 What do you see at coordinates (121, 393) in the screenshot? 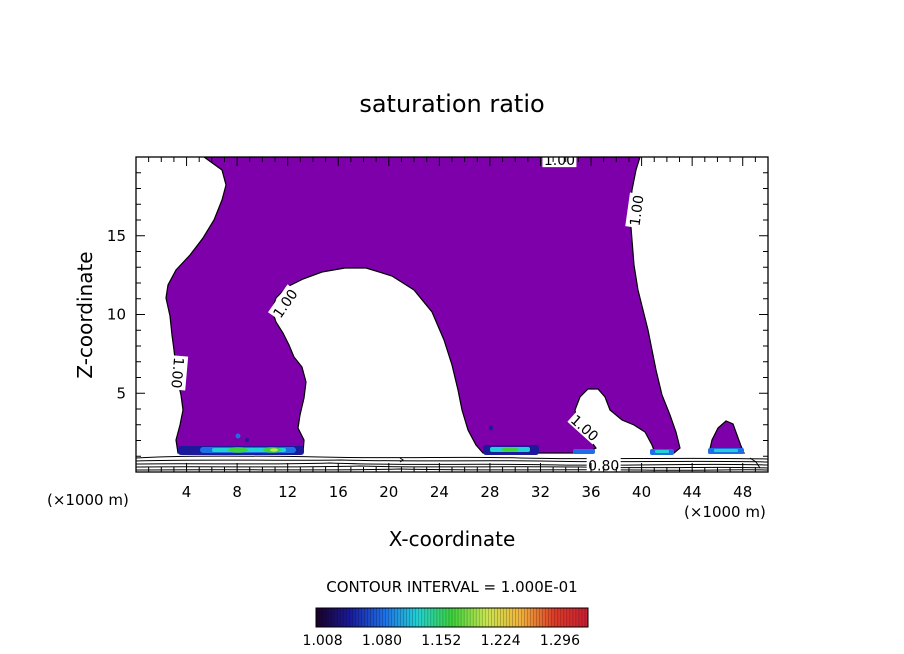
I see `y-tick-label: 5` at bounding box center [121, 393].